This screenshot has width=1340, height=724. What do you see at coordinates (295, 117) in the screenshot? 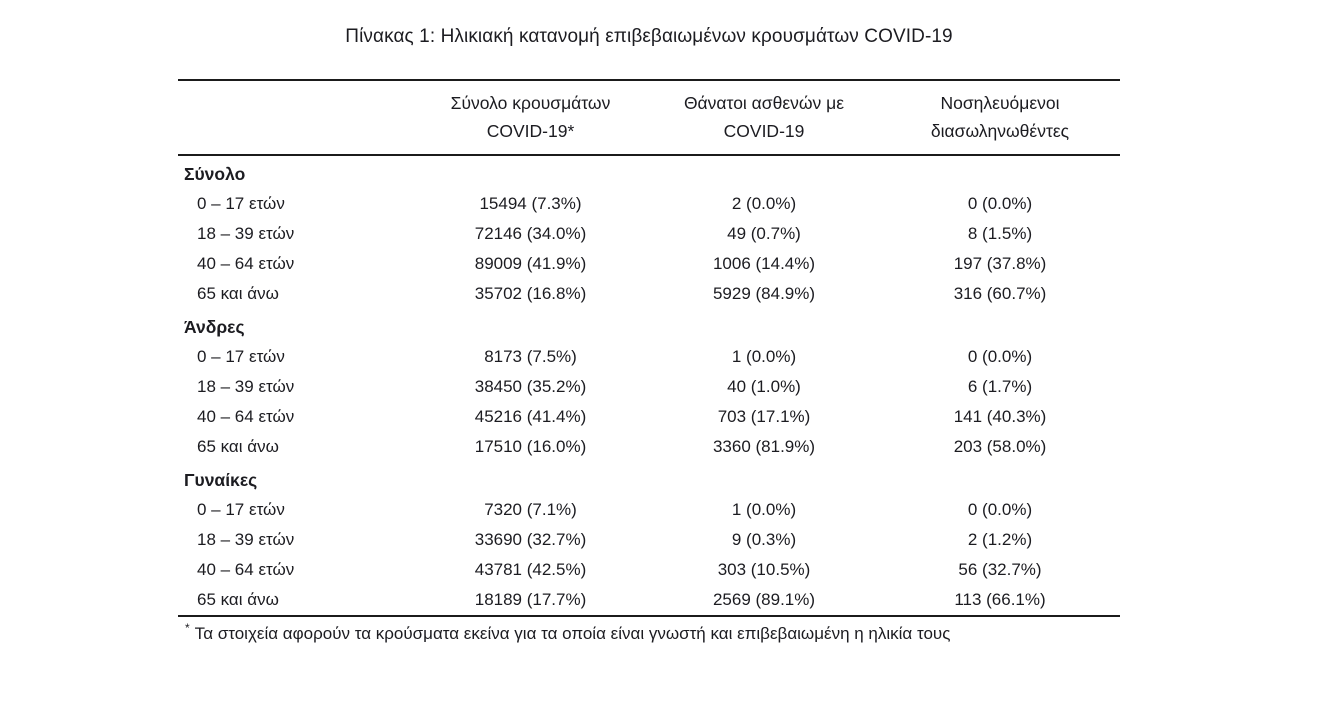
I see `column-header-empty` at bounding box center [295, 117].